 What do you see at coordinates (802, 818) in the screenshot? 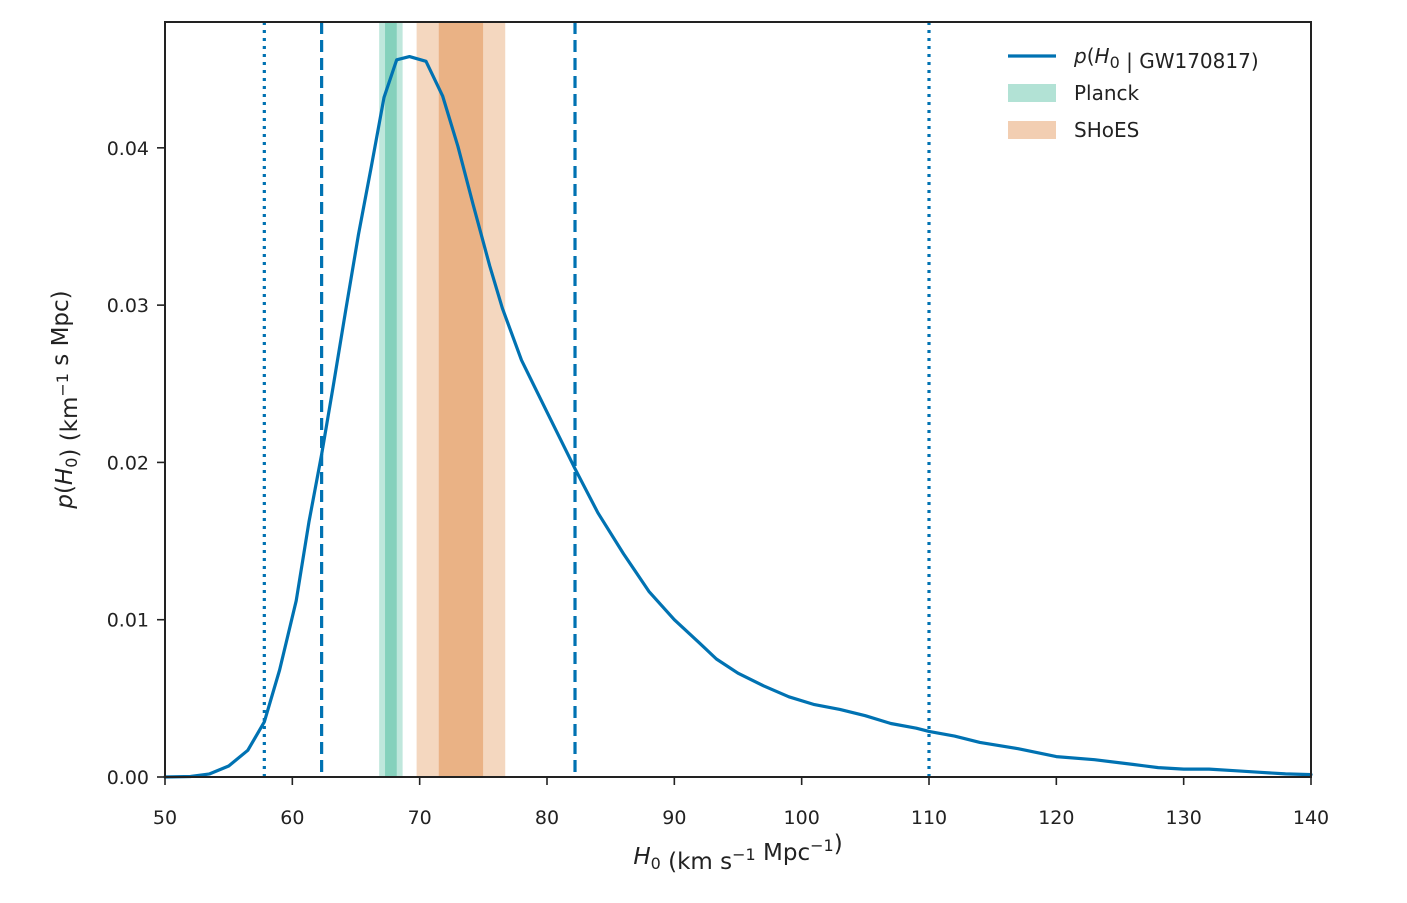
I see `x-tick-label: 100` at bounding box center [802, 818].